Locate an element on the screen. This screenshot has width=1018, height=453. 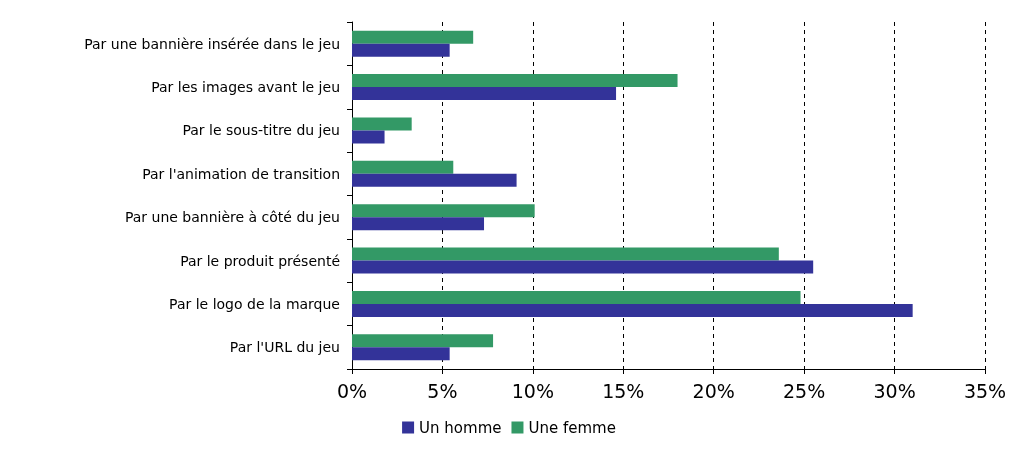
x-tick-label: 20% is located at coordinates (713, 390).